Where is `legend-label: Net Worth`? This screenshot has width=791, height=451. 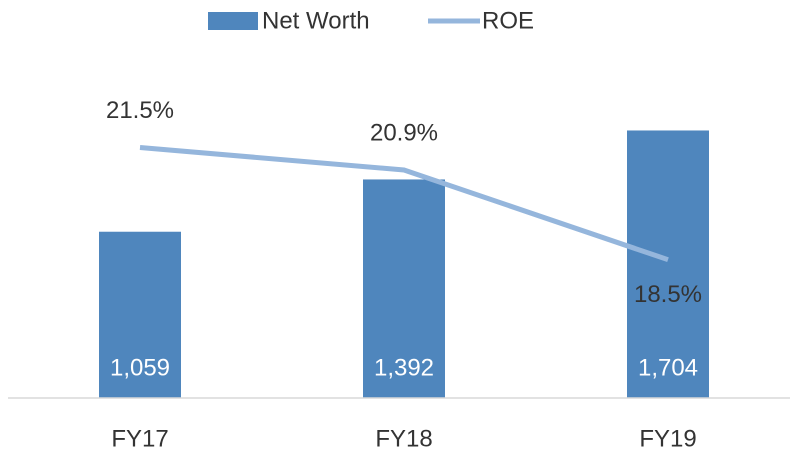 legend-label: Net Worth is located at coordinates (316, 20).